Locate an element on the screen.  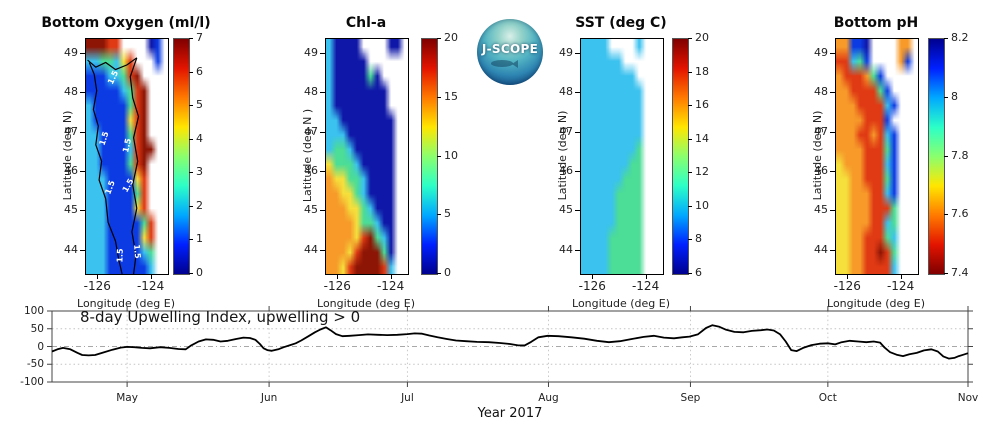
colorbar-tick-label: 7.6 is located at coordinates (960, 214).